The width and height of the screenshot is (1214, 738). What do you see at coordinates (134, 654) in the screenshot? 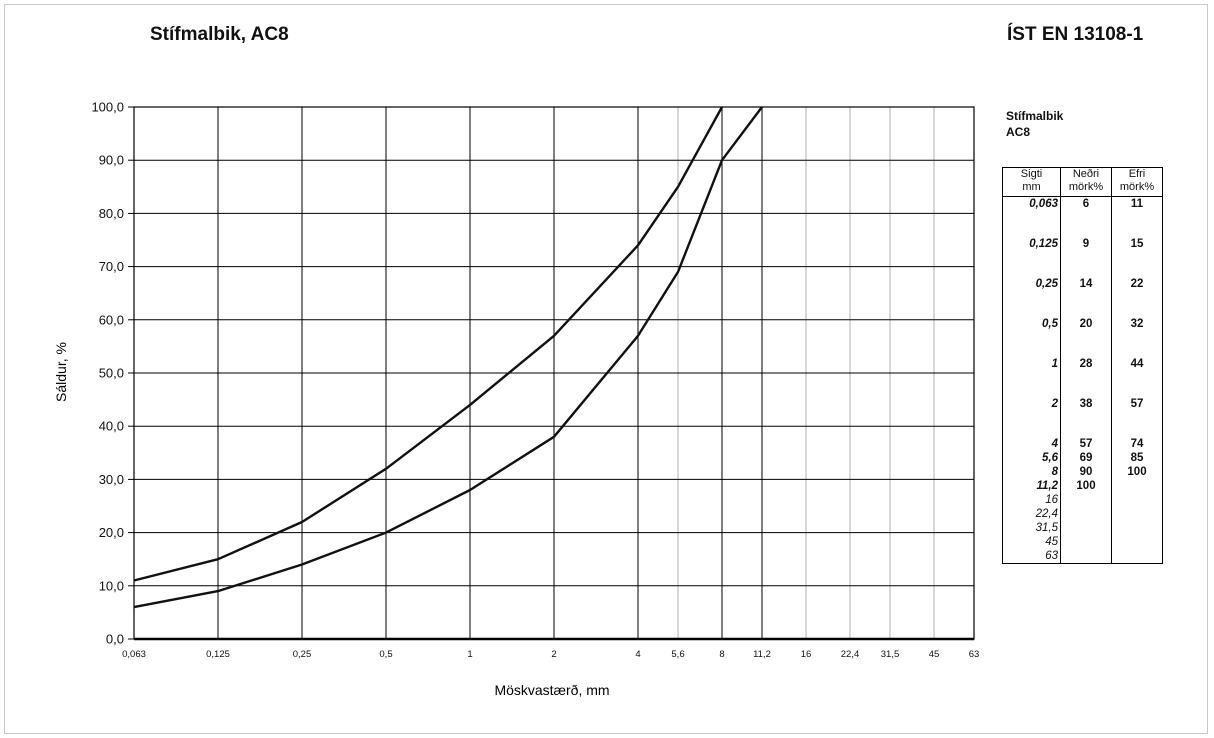
I see `x-tick-label: 0,063` at bounding box center [134, 654].